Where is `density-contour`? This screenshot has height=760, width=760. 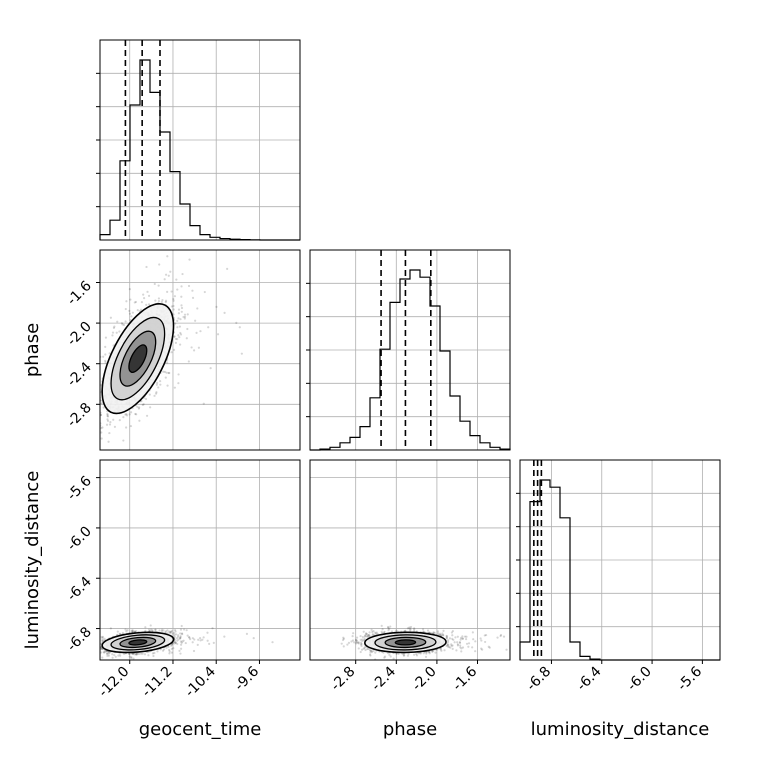
density-contour is located at coordinates (138, 642).